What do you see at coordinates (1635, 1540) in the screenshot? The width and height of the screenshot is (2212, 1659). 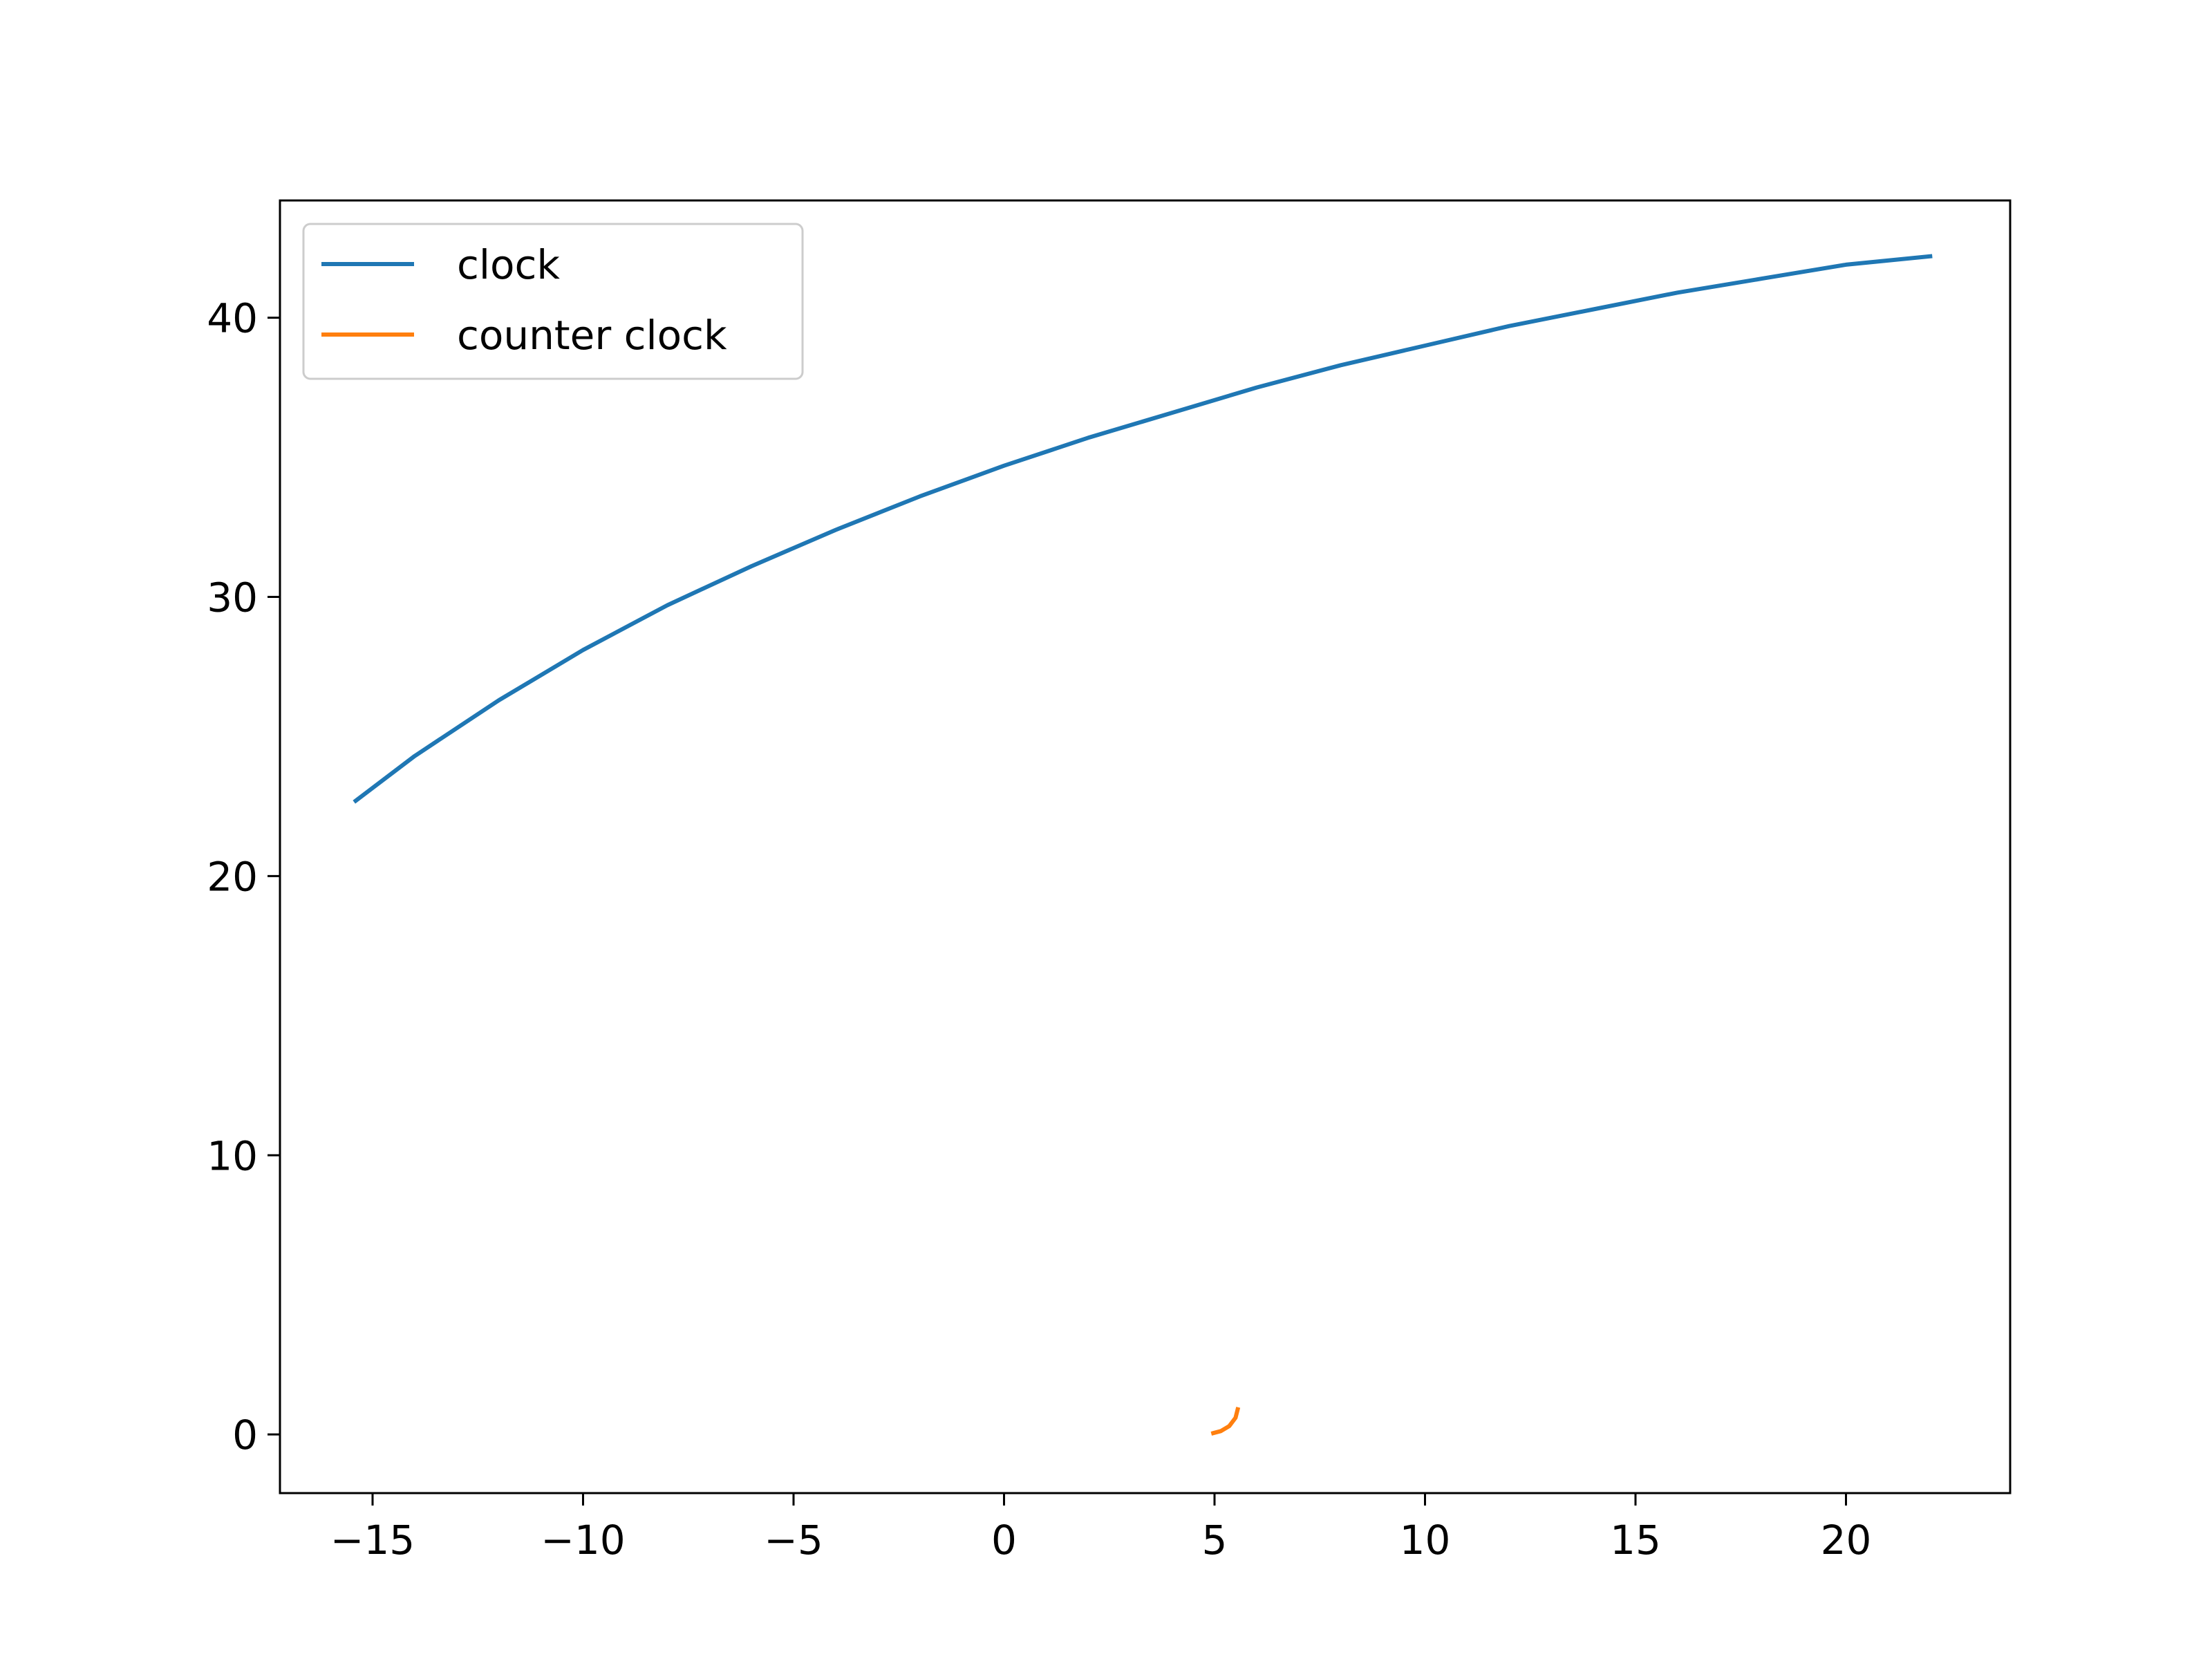 I see `x-tick-label: 15` at bounding box center [1635, 1540].